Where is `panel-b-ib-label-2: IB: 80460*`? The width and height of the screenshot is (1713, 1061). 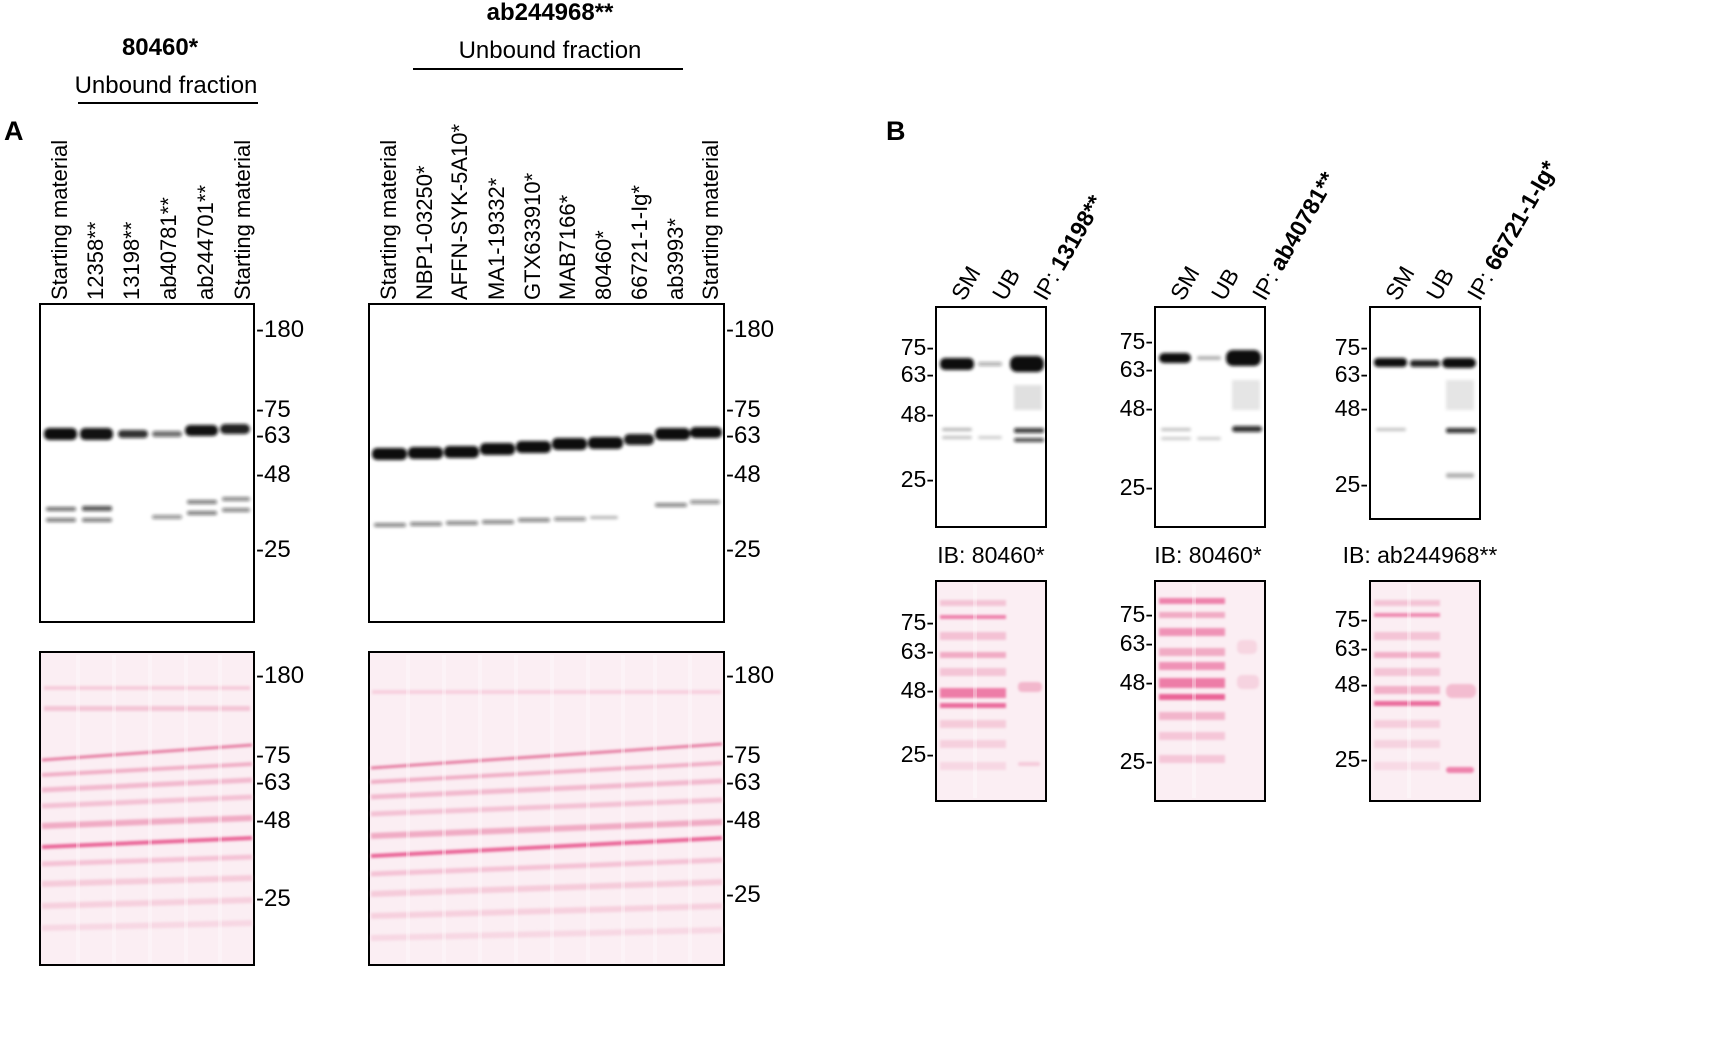 panel-b-ib-label-2: IB: 80460* is located at coordinates (1207, 555).